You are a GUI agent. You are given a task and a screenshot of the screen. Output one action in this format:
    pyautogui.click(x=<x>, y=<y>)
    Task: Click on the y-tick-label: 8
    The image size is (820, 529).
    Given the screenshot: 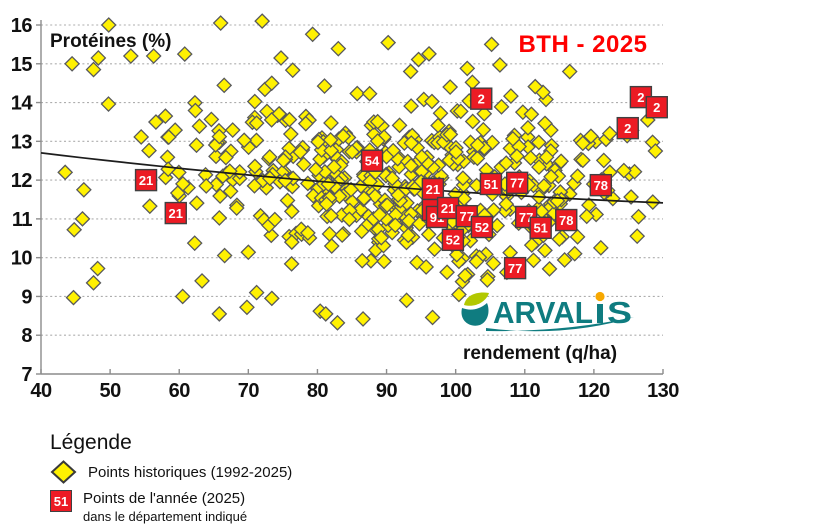 What is the action you would take?
    pyautogui.click(x=26, y=336)
    